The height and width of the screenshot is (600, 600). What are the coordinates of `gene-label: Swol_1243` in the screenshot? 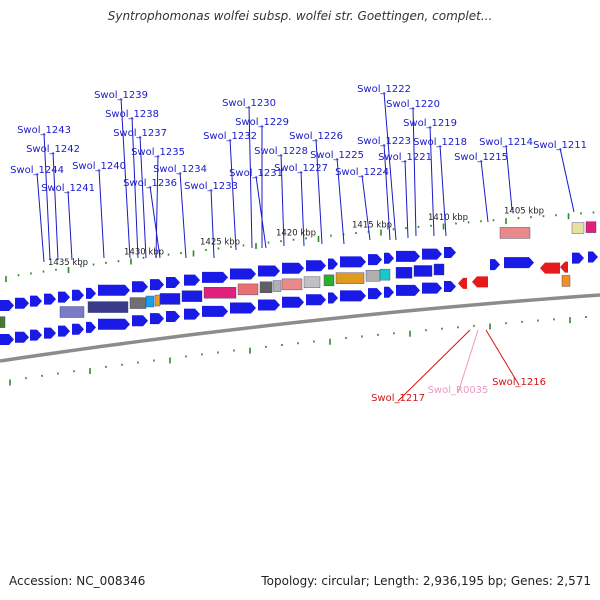 It's located at (44, 130).